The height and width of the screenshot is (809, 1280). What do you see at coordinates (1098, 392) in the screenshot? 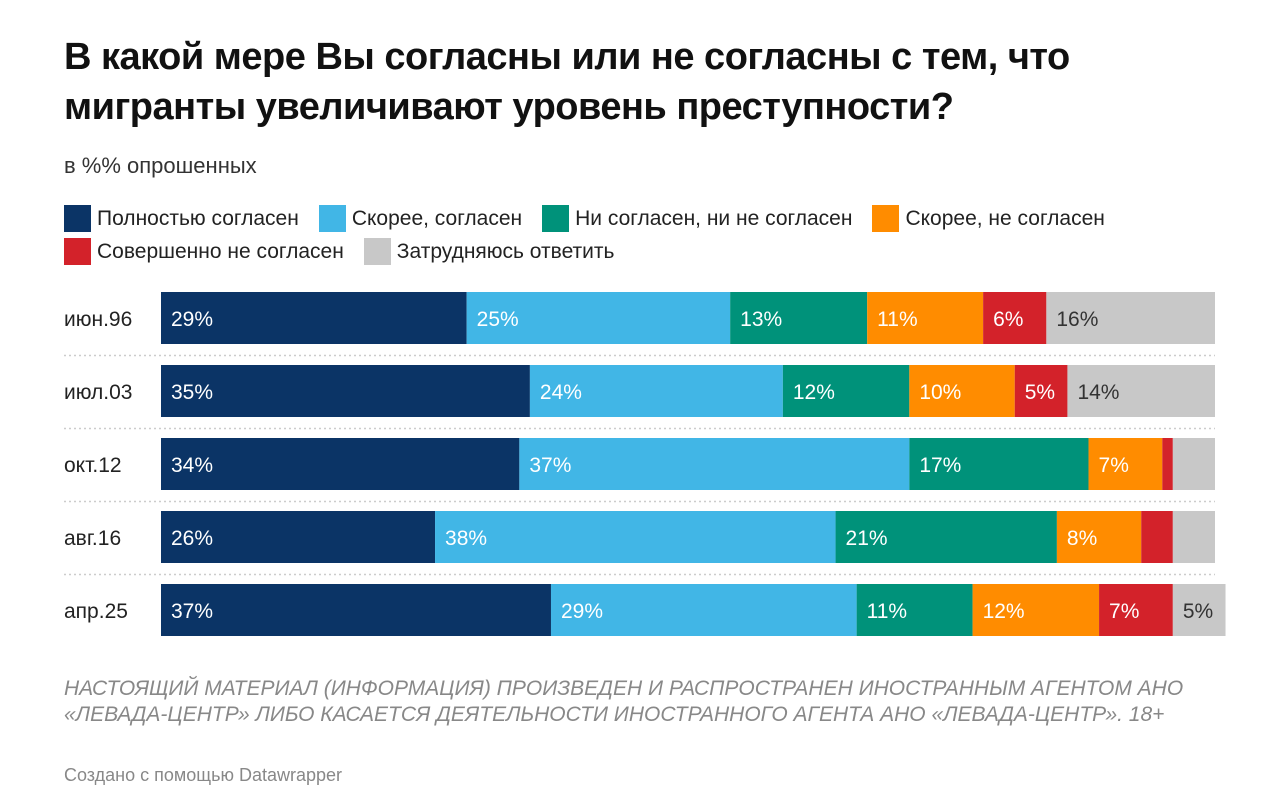
I see `data-label: 14%` at bounding box center [1098, 392].